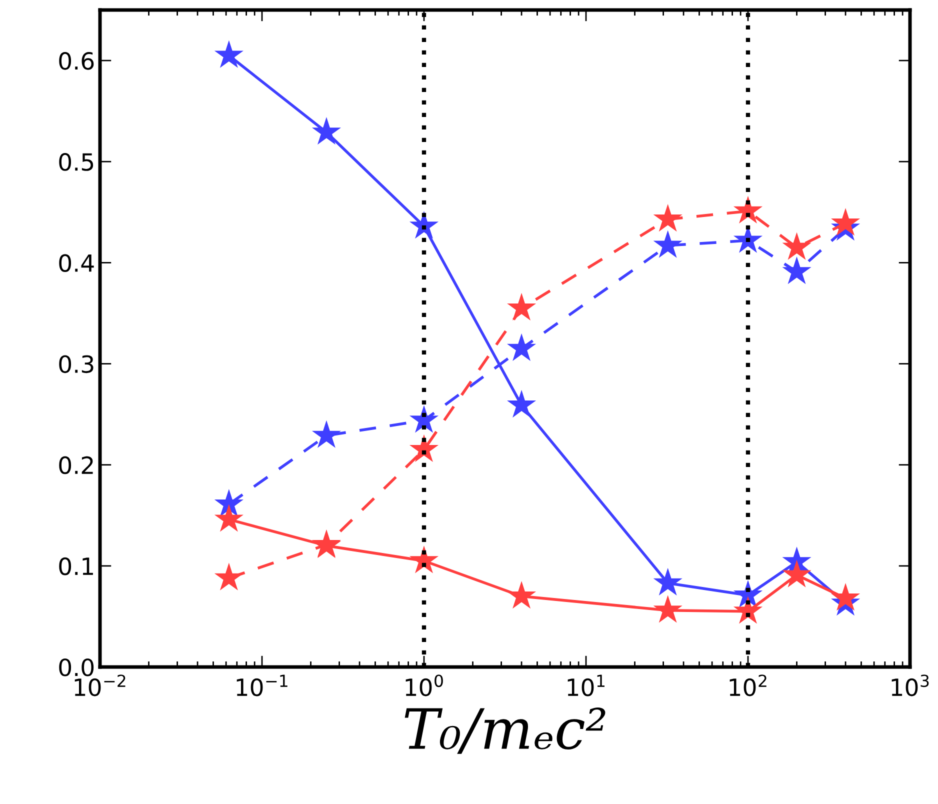  I want to click on x-tick-label: 10$^{0}$, so click(424, 685).